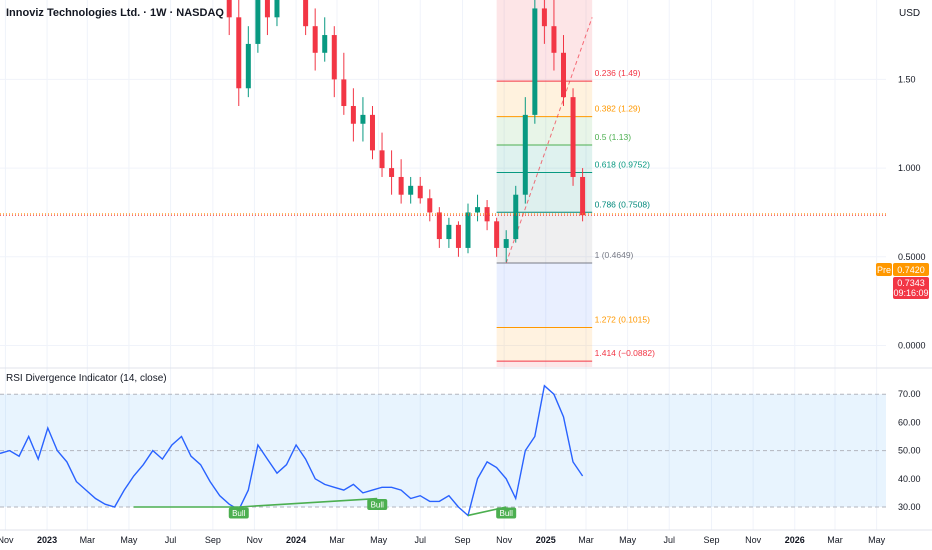 The image size is (932, 550). What do you see at coordinates (47, 540) in the screenshot?
I see `time-tick-label: 2023` at bounding box center [47, 540].